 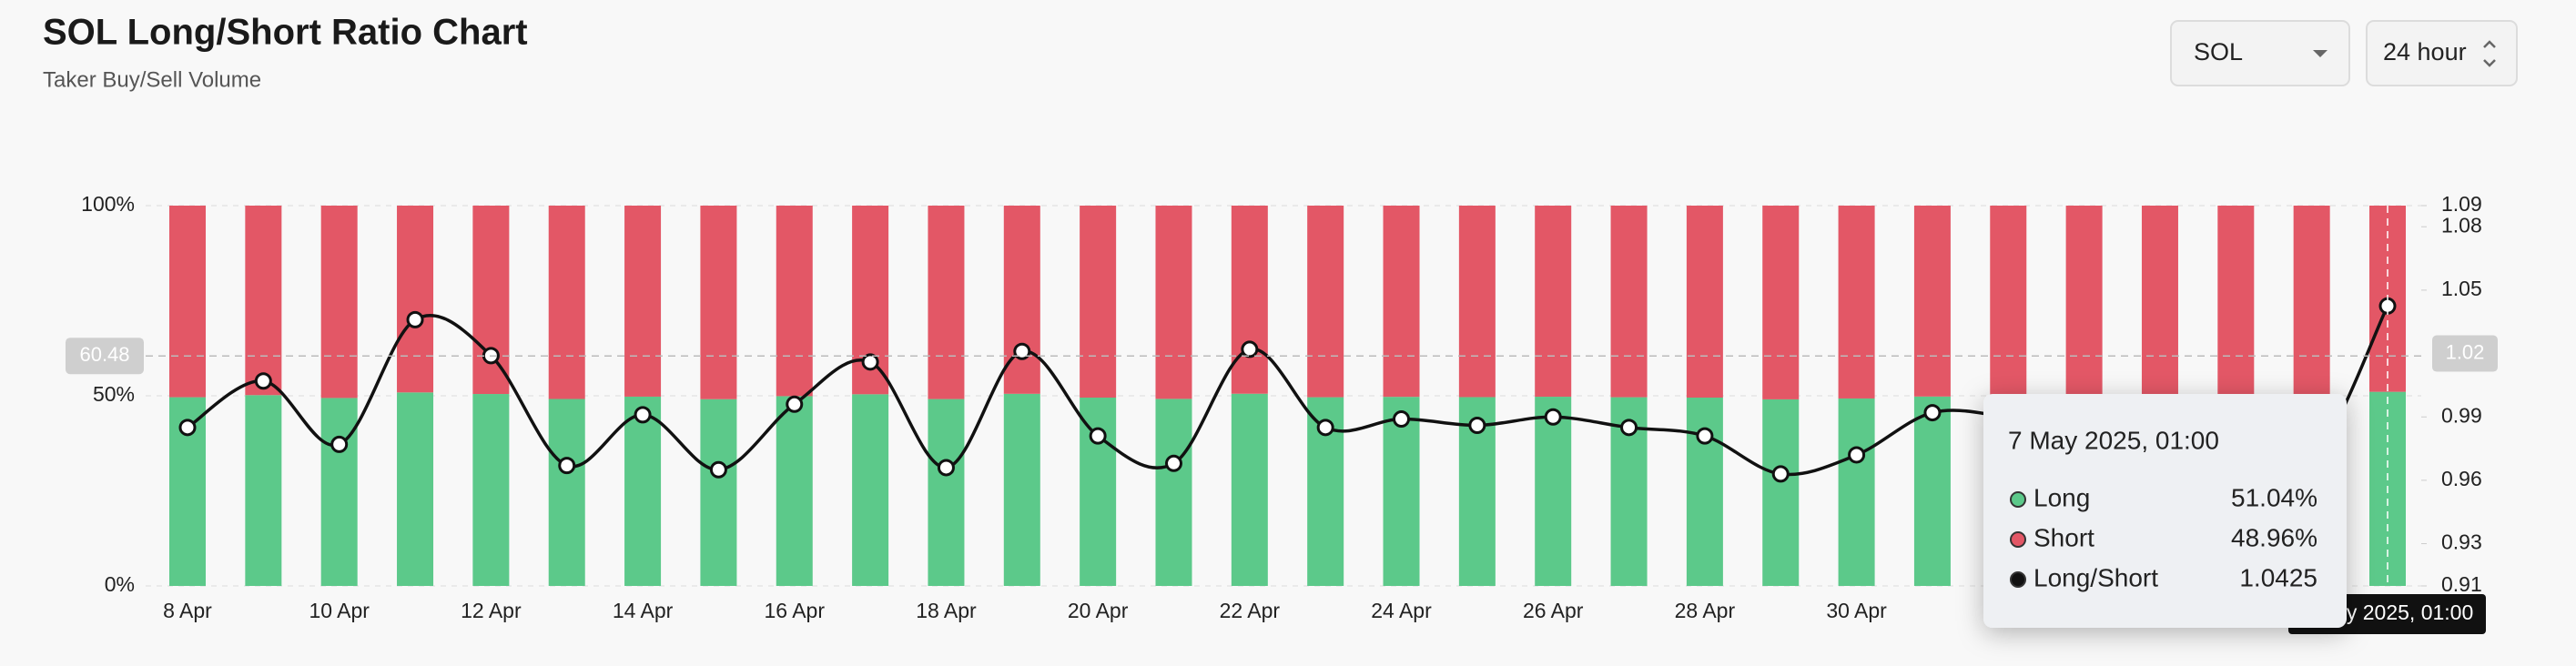 I want to click on select-label: 24 hour, so click(x=2425, y=52).